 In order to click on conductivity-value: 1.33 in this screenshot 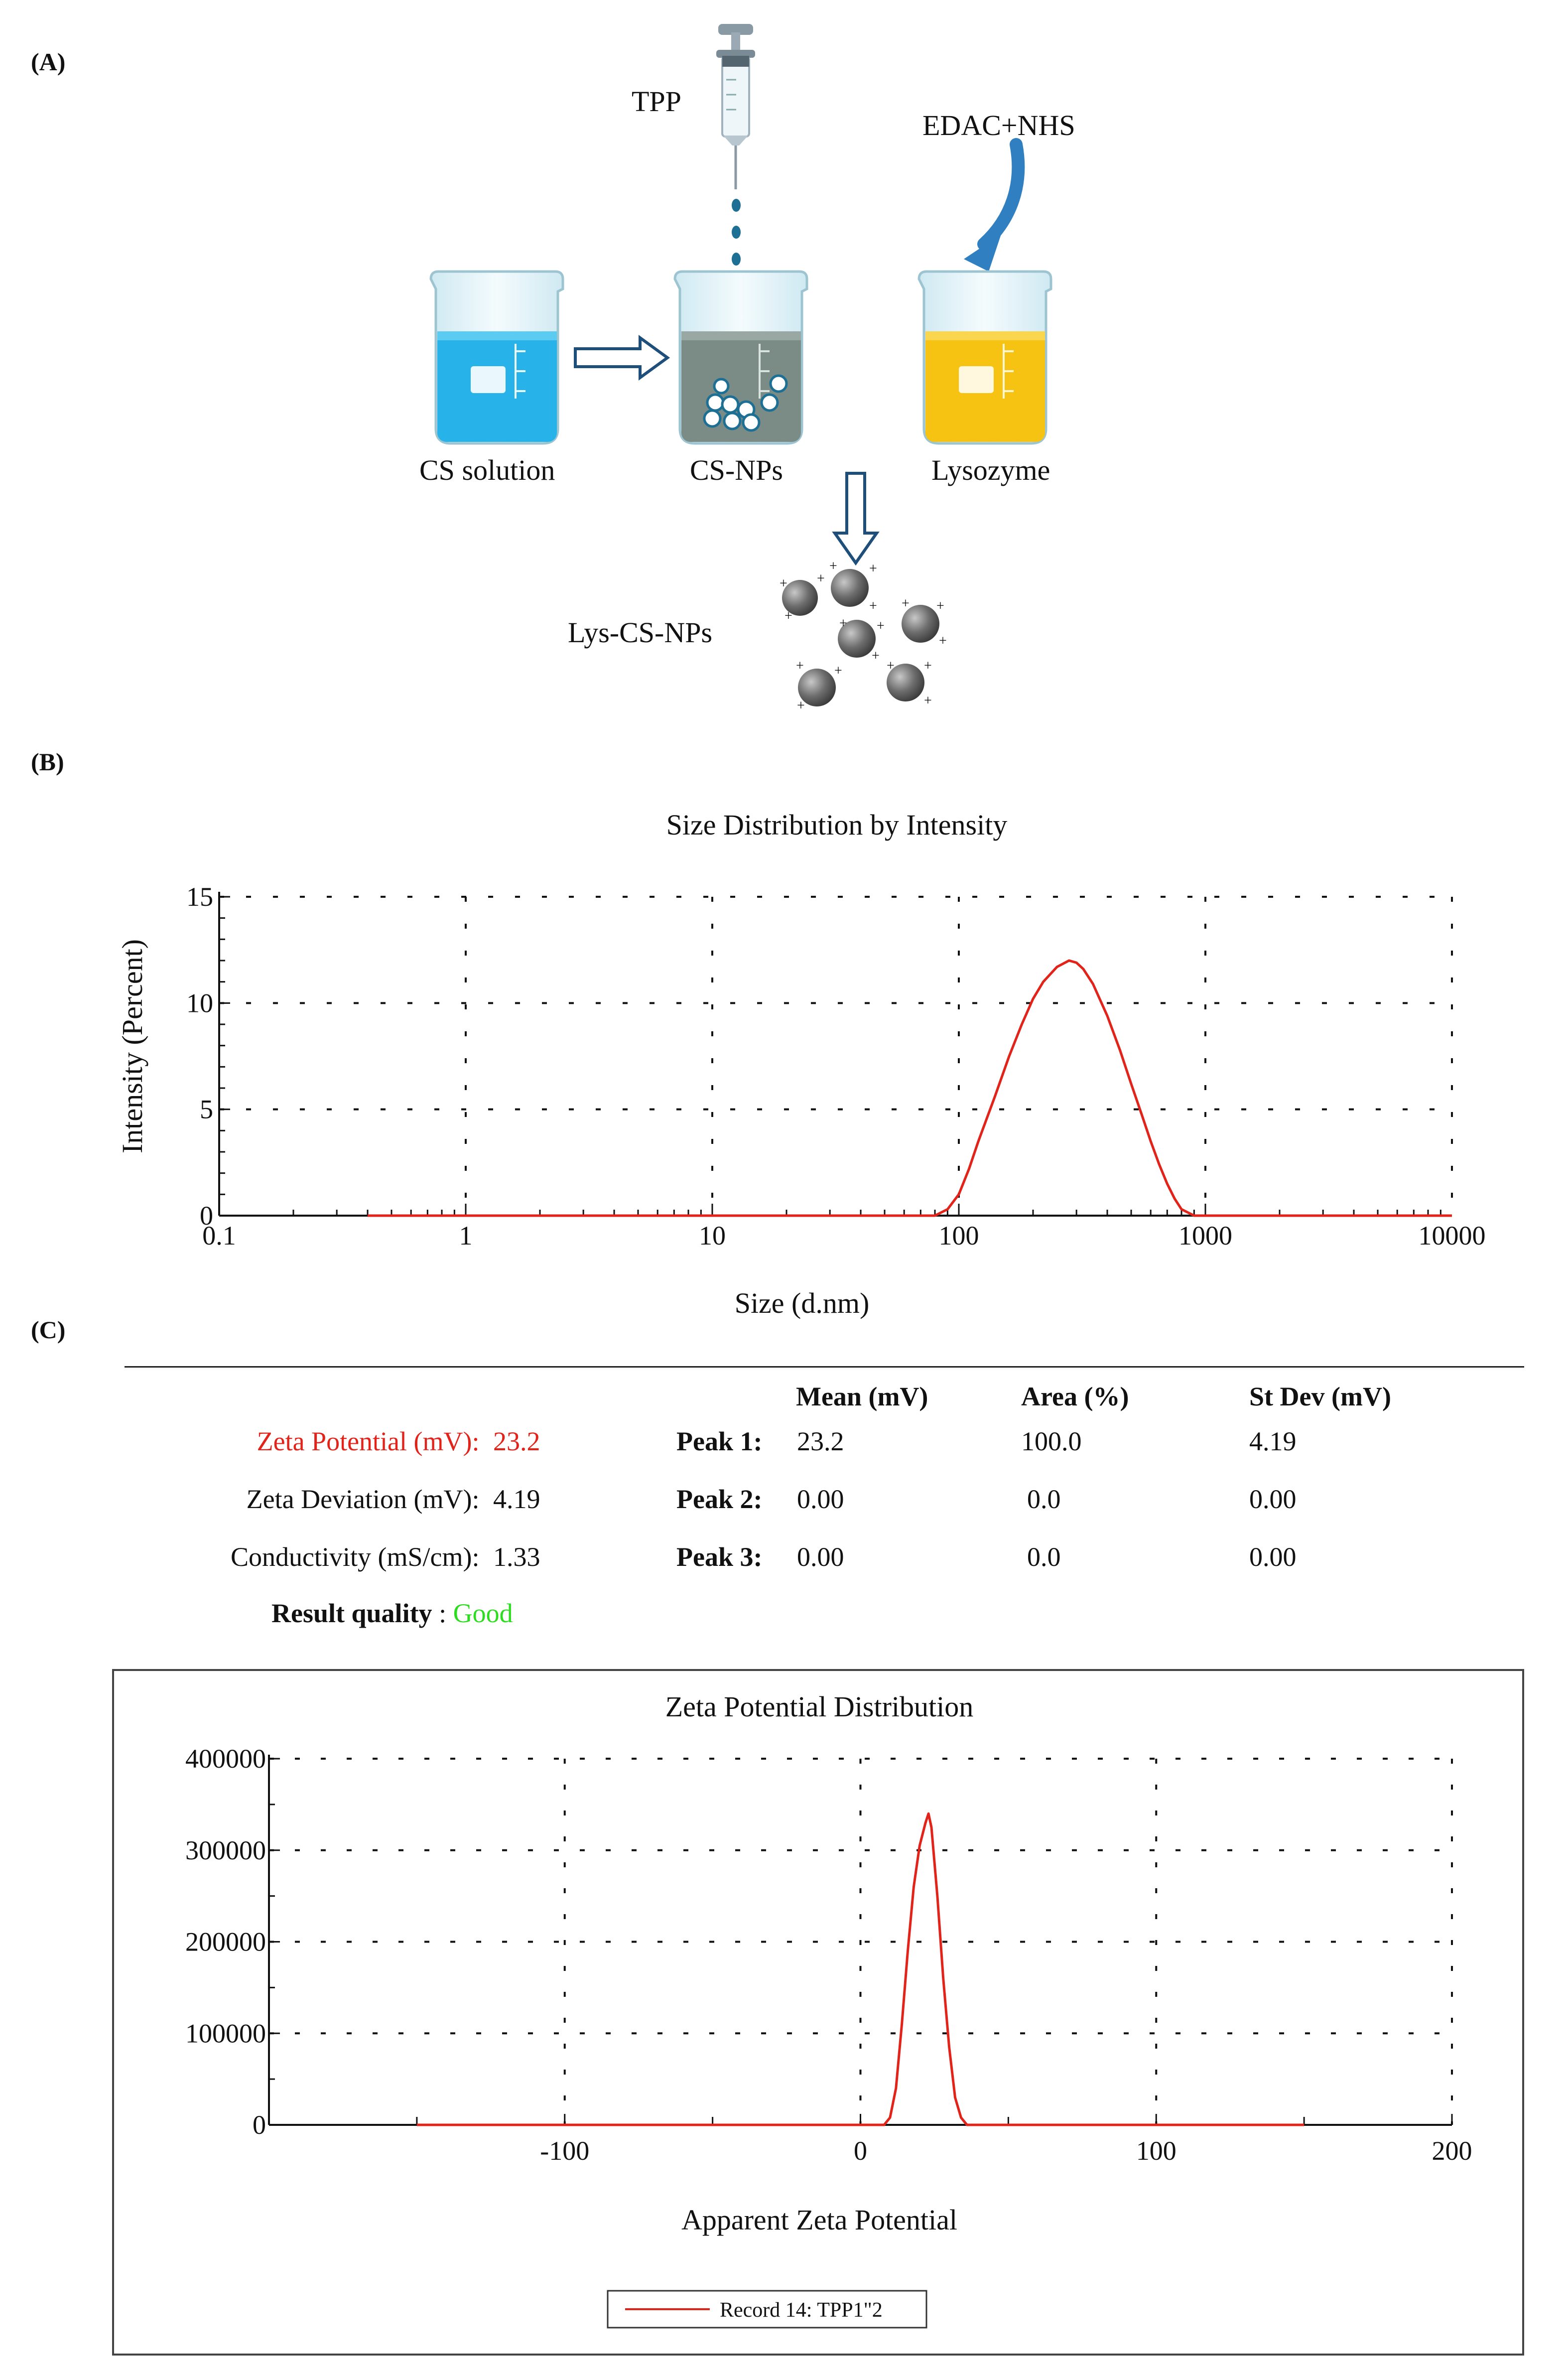, I will do `click(516, 1557)`.